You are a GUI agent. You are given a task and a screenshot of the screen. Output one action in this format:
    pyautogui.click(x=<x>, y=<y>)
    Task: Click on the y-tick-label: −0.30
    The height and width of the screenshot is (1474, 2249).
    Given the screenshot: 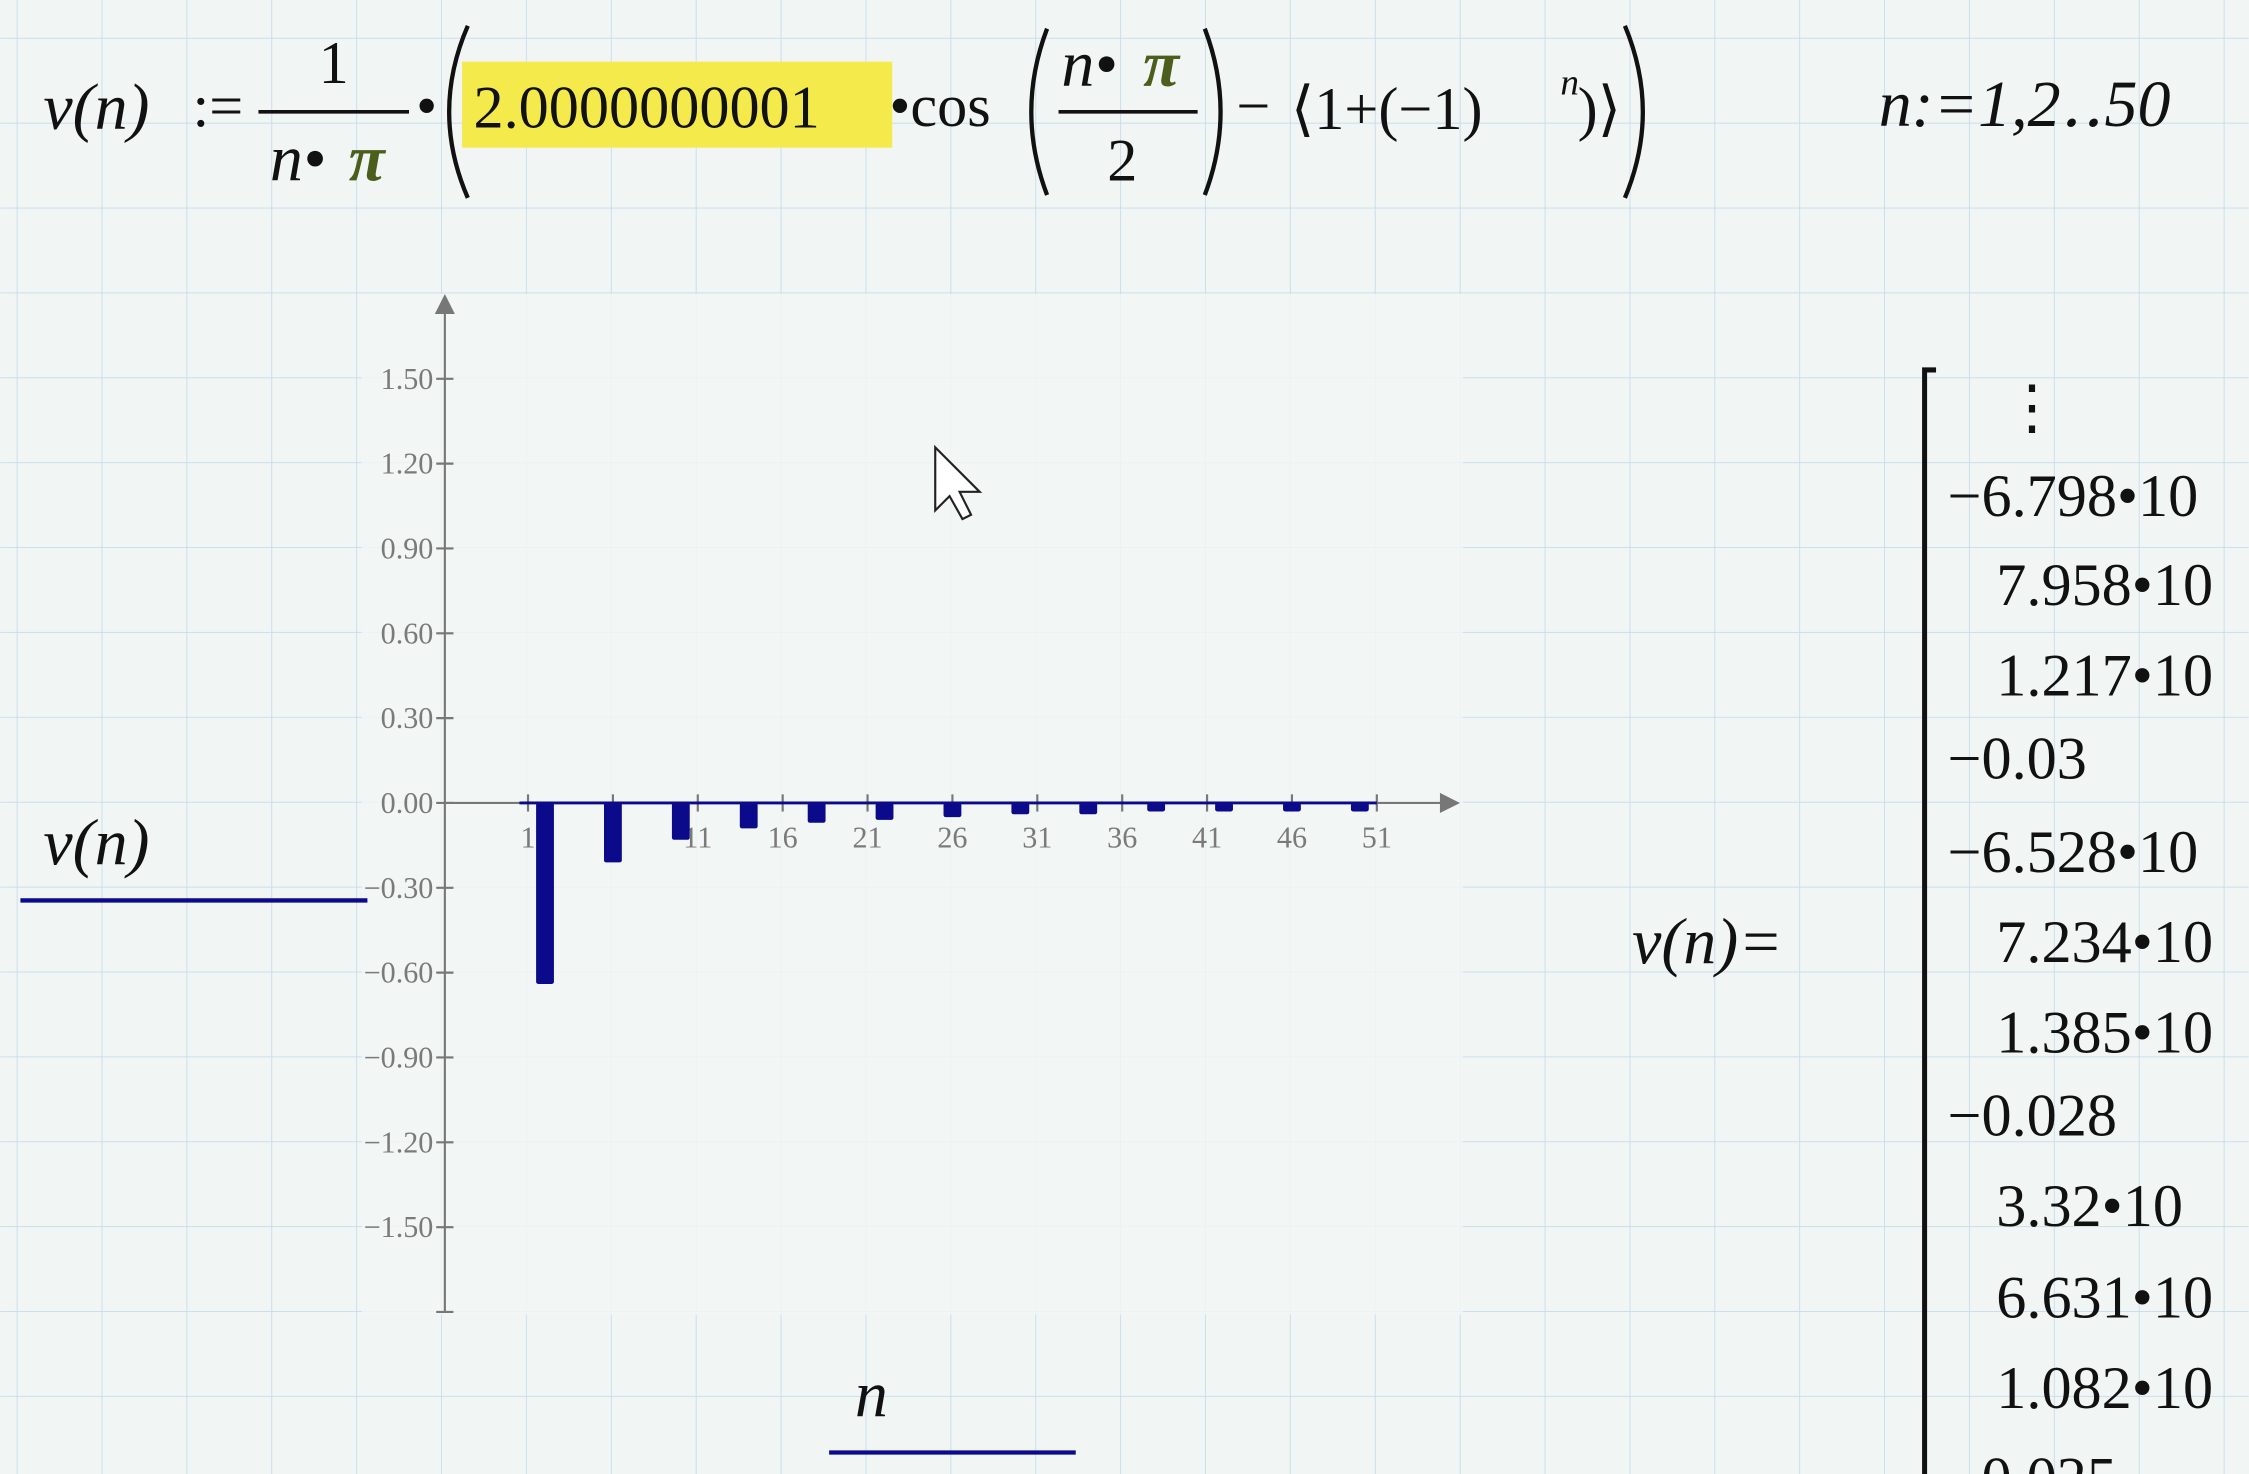 What is the action you would take?
    pyautogui.click(x=399, y=888)
    